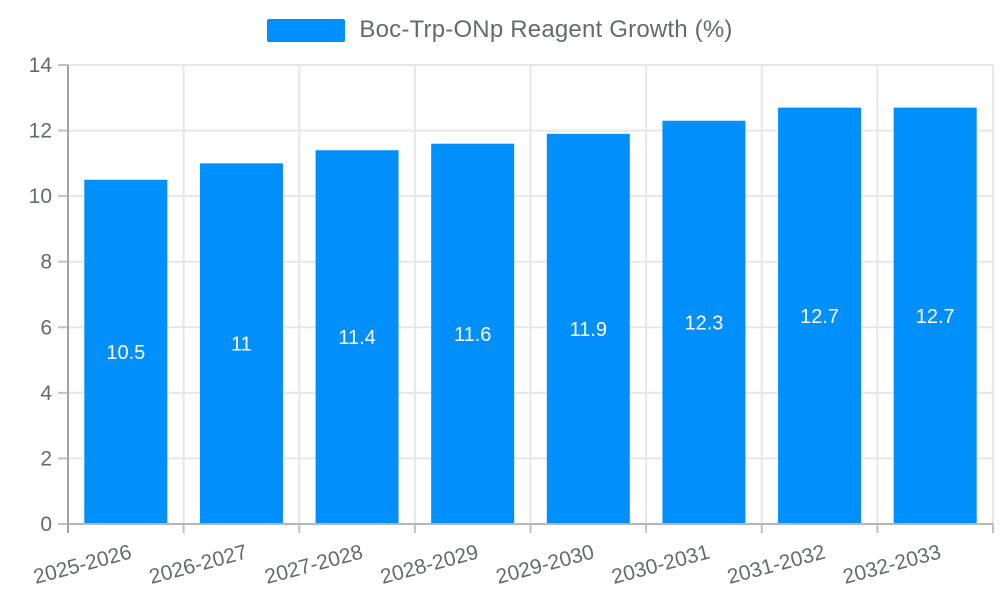 Image resolution: width=1000 pixels, height=600 pixels. Describe the element at coordinates (41, 65) in the screenshot. I see `y-axis-tick-label: 14` at that location.